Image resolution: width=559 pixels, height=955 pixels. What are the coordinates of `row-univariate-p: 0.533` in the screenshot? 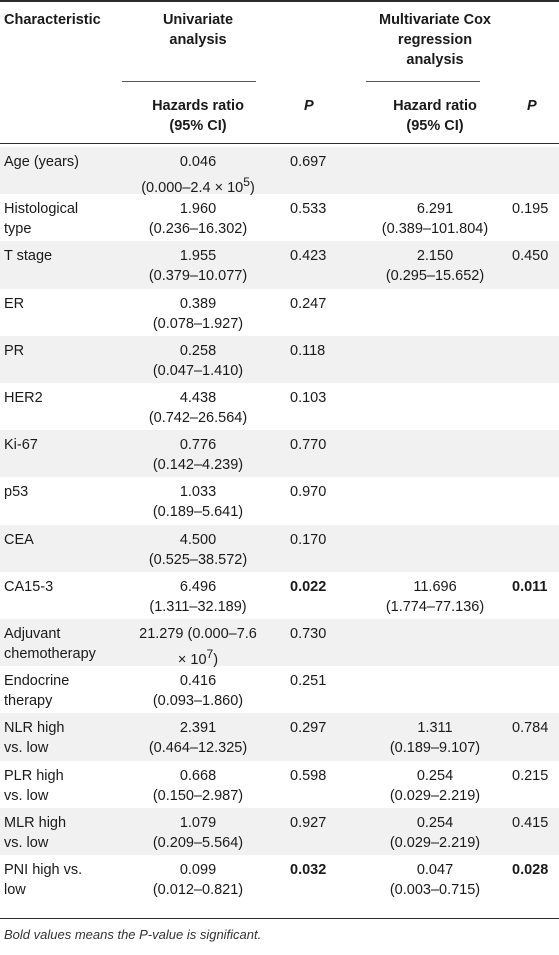 It's located at (308, 209).